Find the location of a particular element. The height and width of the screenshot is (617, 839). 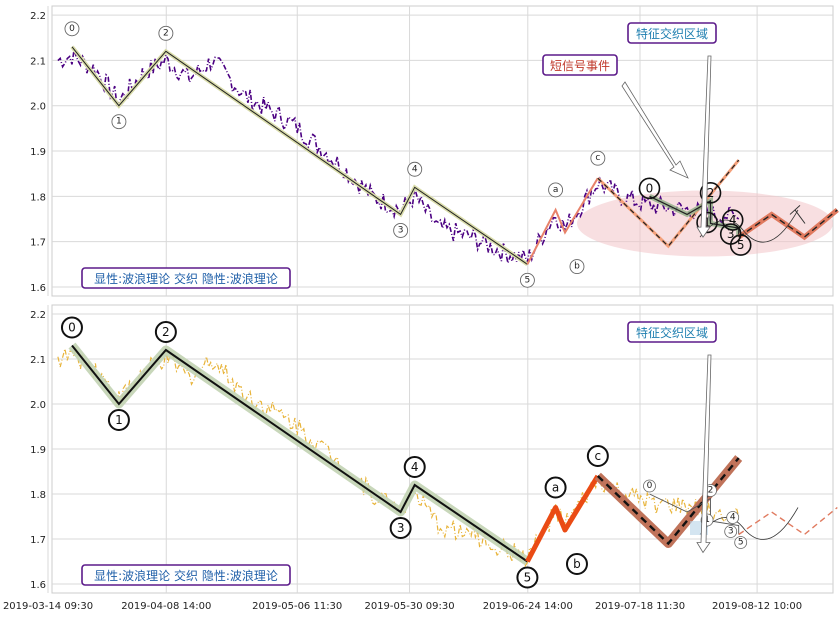

x-tick-label: 2019-05-30 09:30 is located at coordinates (409, 606).